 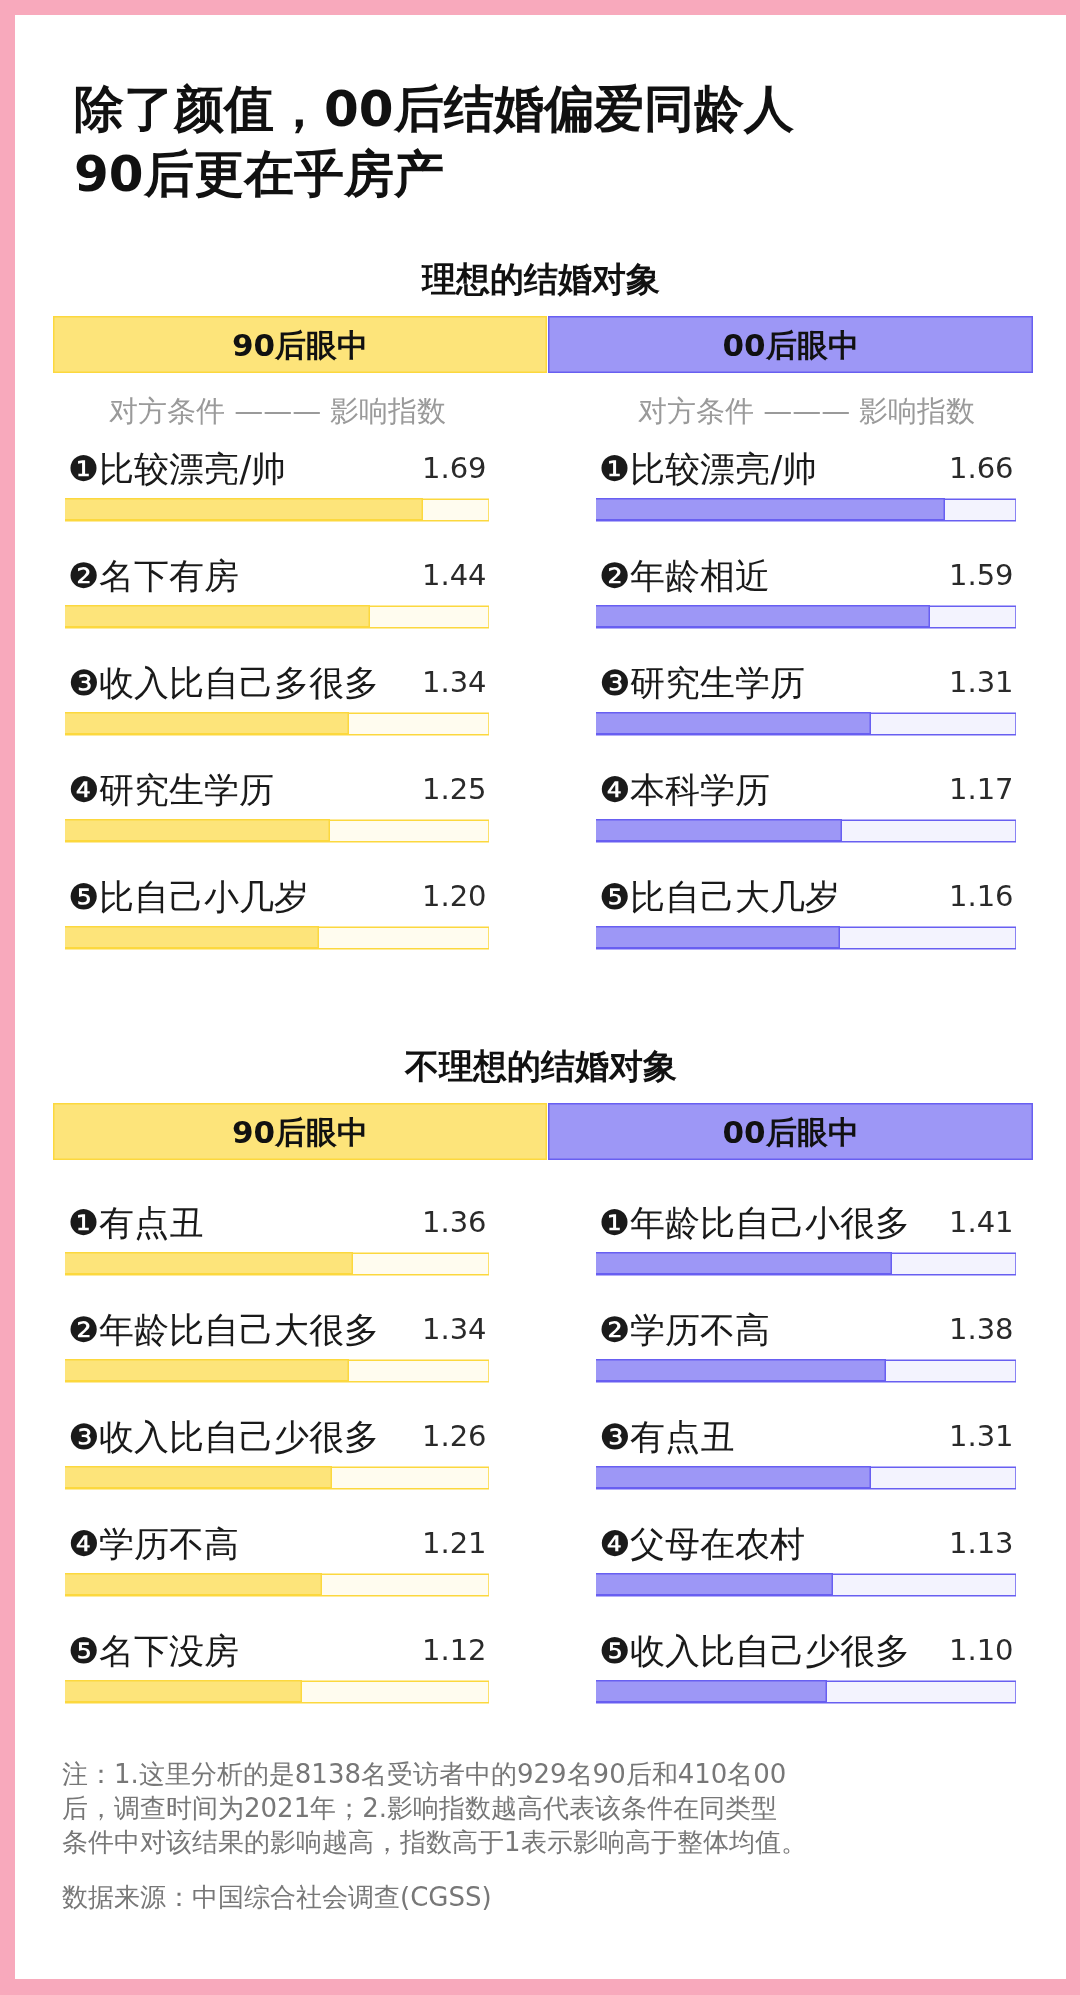 I want to click on y-tick-label: ❸收入比自己少很多, so click(x=224, y=1436).